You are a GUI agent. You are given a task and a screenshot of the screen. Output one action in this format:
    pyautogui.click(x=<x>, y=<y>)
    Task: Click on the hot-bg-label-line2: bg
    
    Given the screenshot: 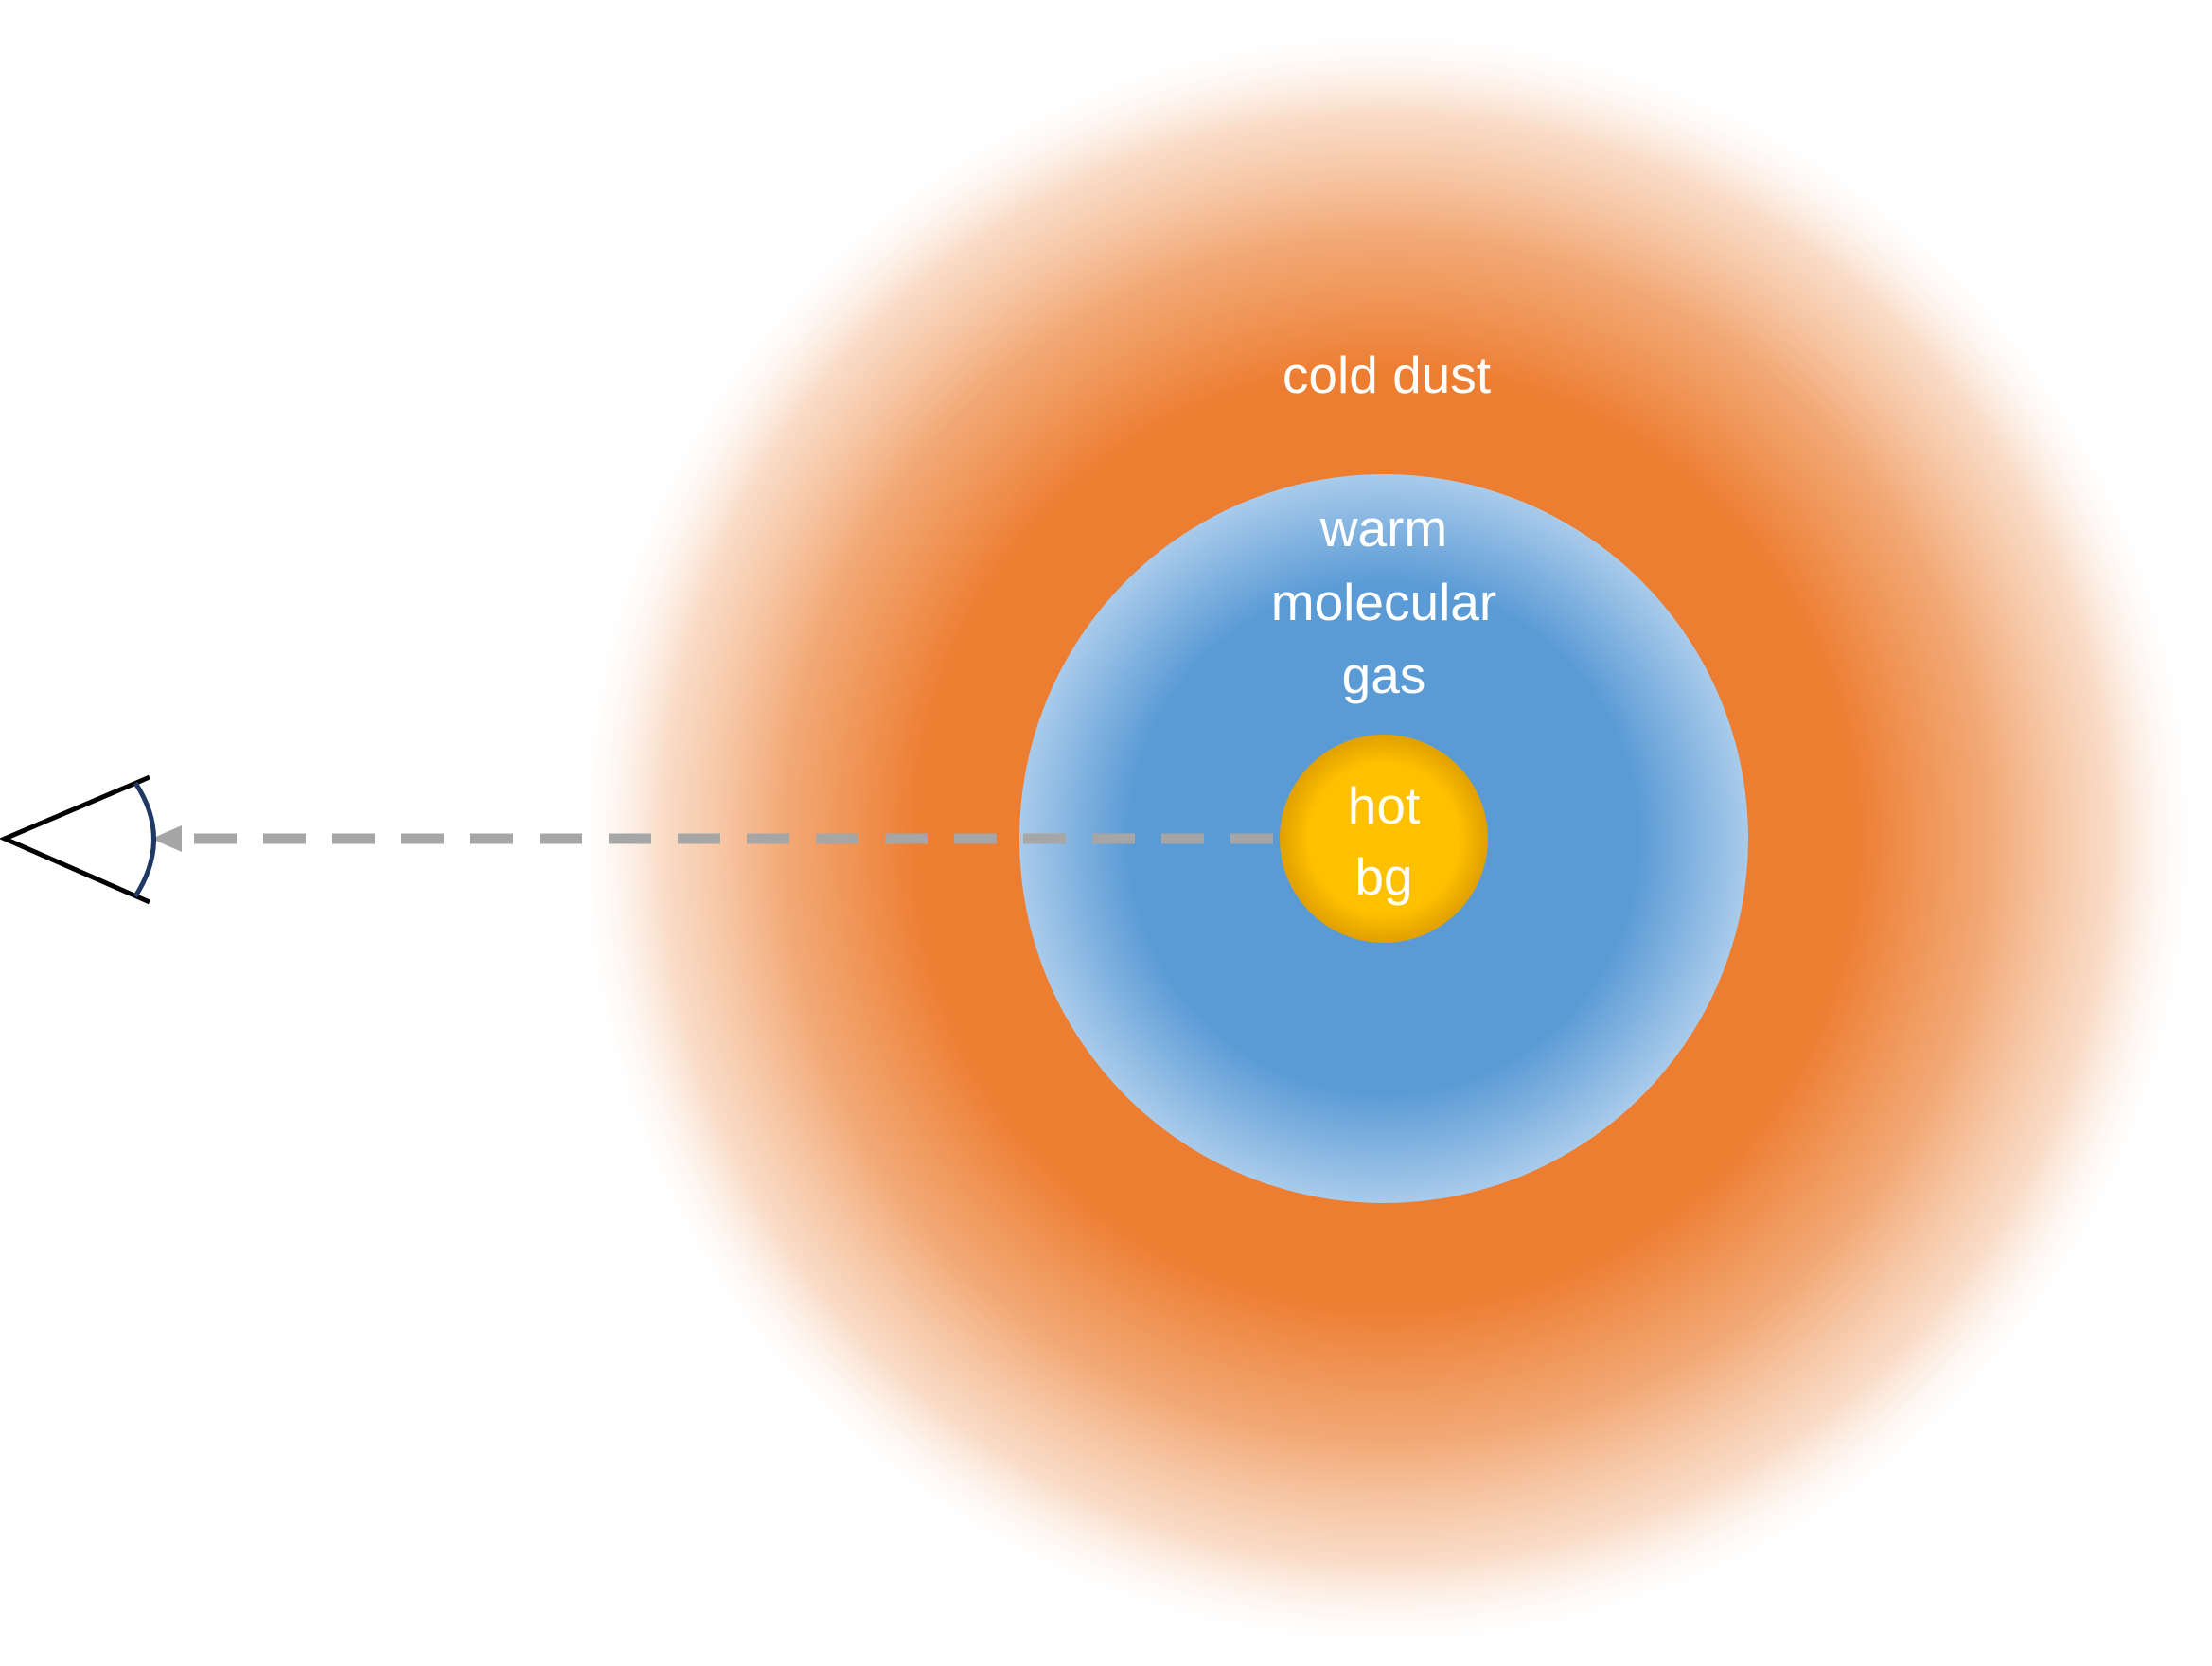 What is the action you would take?
    pyautogui.click(x=1383, y=876)
    